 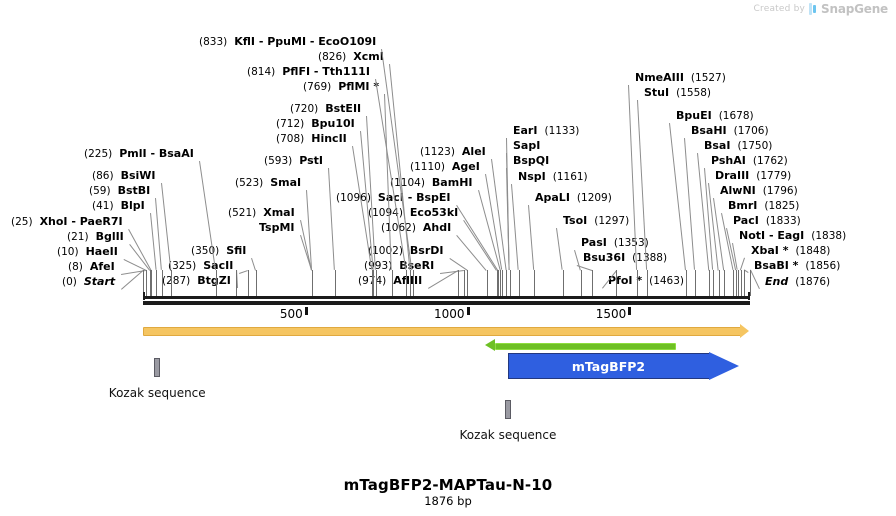 I want to click on enzyme-label: NotI - EagI (1838), so click(x=792, y=236).